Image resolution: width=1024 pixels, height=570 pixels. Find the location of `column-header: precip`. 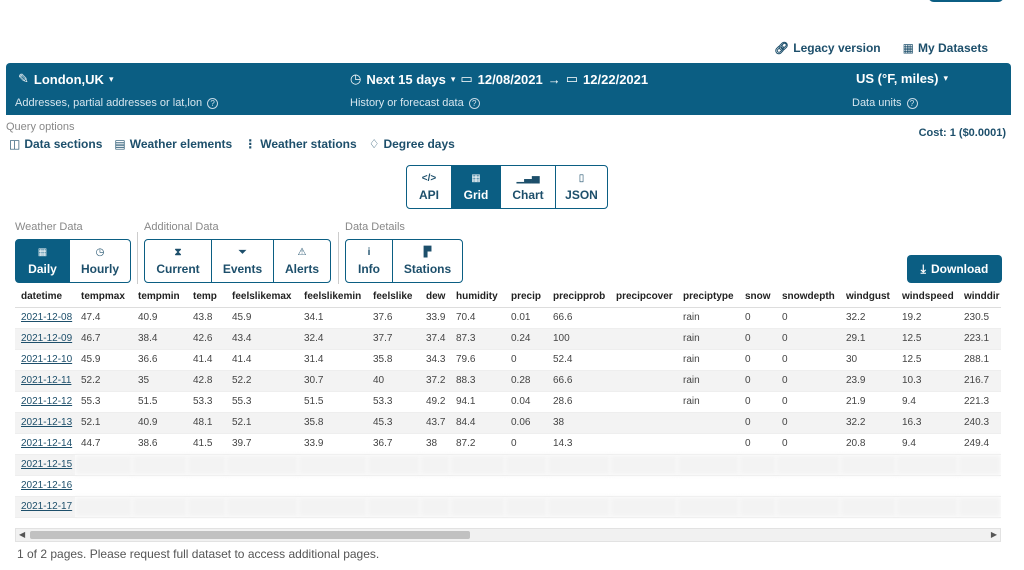

column-header: precip is located at coordinates (526, 297).